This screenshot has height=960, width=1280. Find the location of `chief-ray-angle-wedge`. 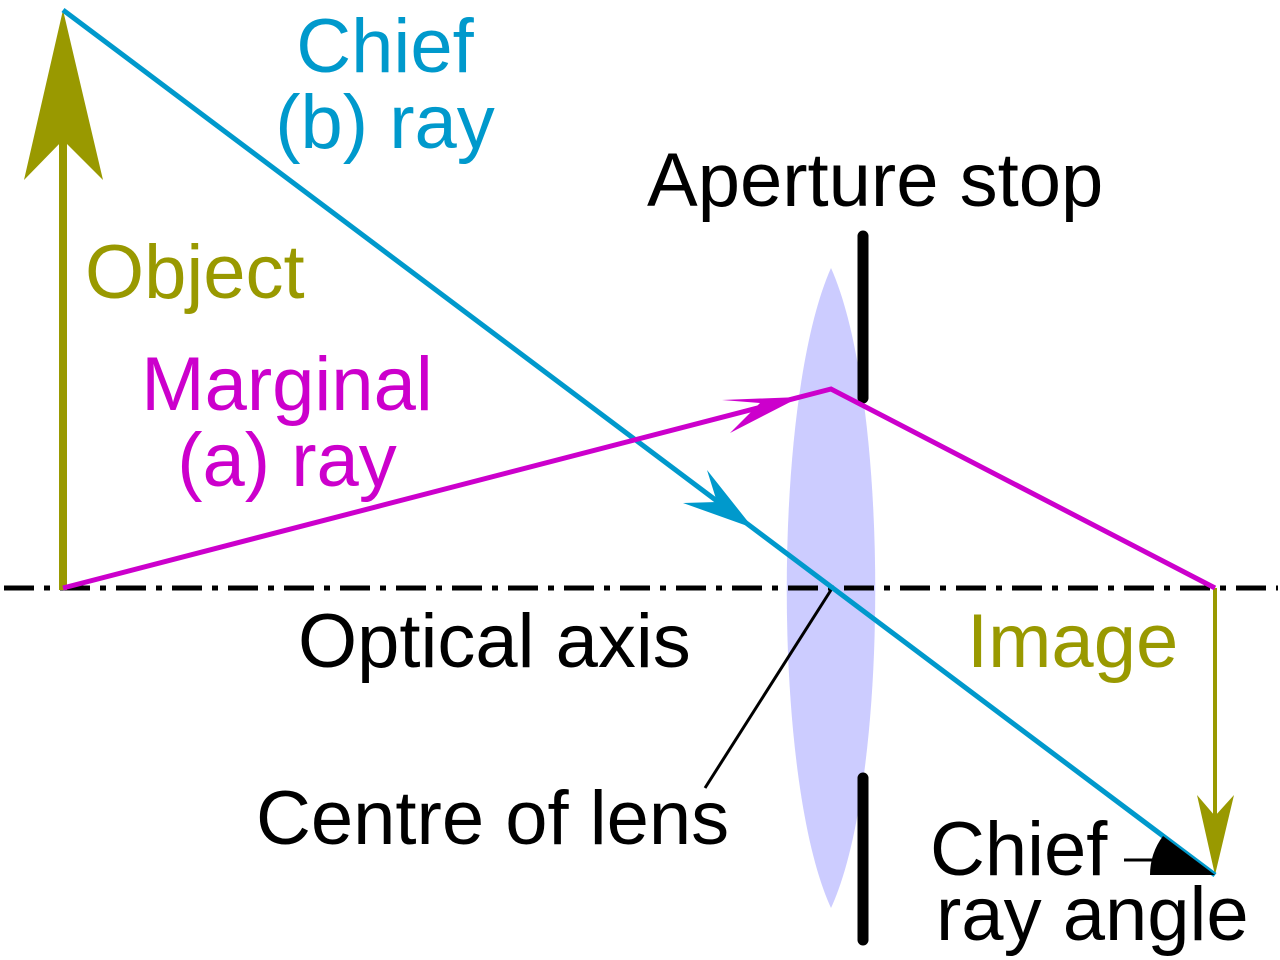

chief-ray-angle-wedge is located at coordinates (1182, 855).